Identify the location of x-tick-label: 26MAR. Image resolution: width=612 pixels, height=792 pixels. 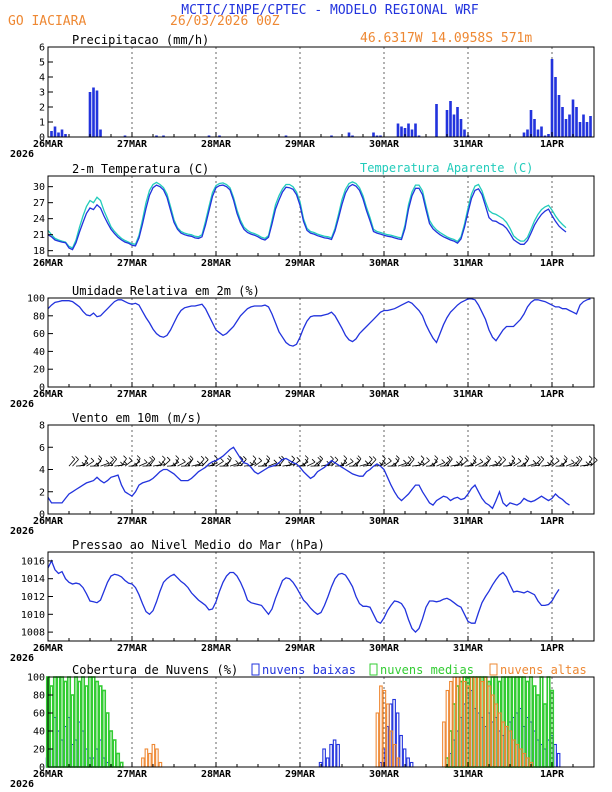
(48, 144).